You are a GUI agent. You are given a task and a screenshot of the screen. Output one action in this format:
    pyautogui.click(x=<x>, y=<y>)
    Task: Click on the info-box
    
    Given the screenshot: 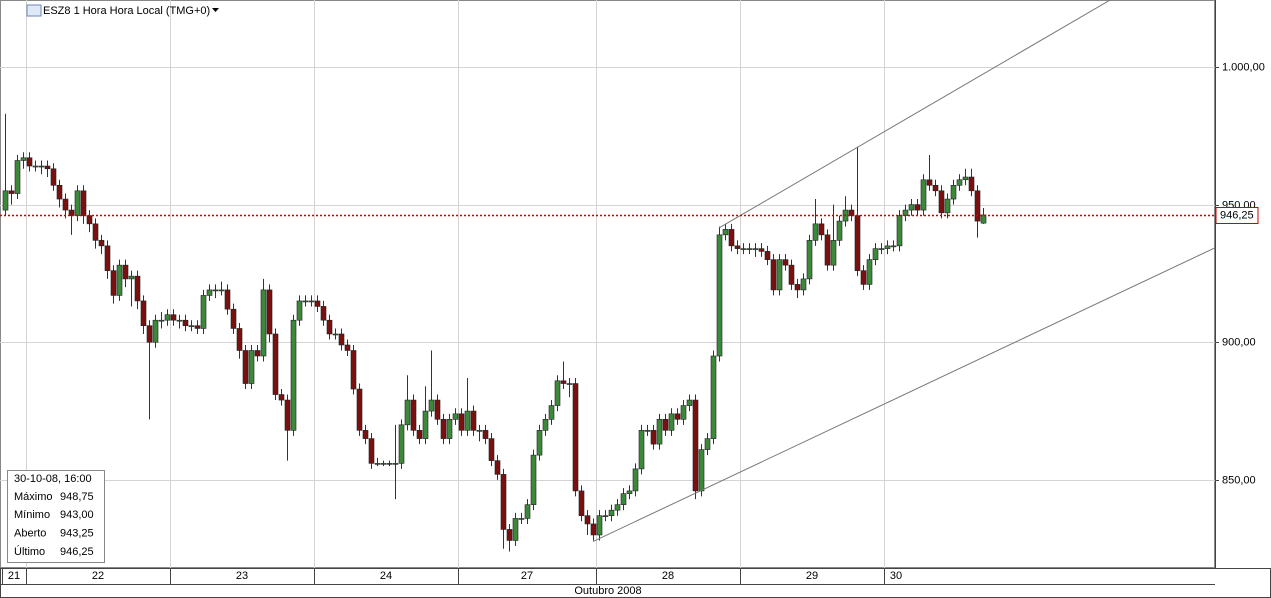 What is the action you would take?
    pyautogui.click(x=56, y=516)
    